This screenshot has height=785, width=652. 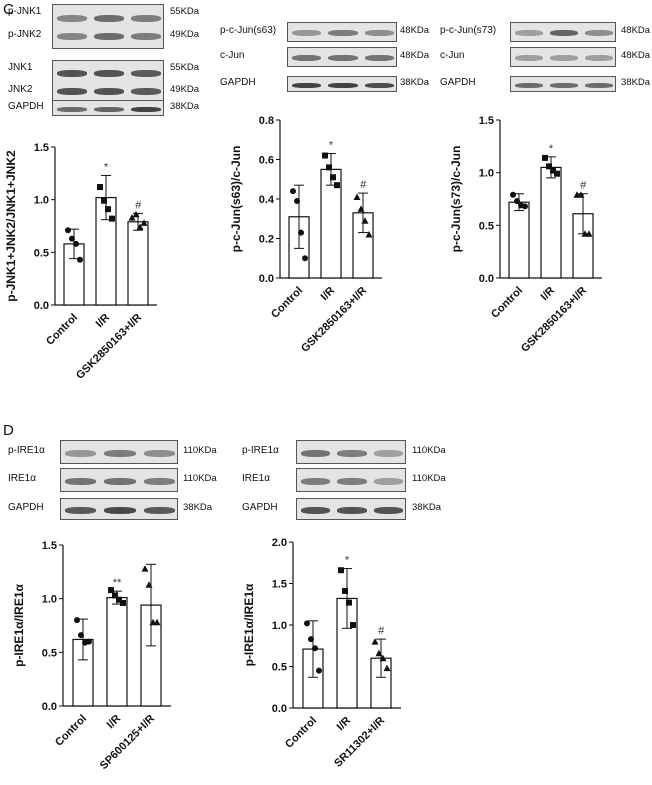 What do you see at coordinates (260, 450) in the screenshot?
I see `blot-protein-label: p-IRE1α` at bounding box center [260, 450].